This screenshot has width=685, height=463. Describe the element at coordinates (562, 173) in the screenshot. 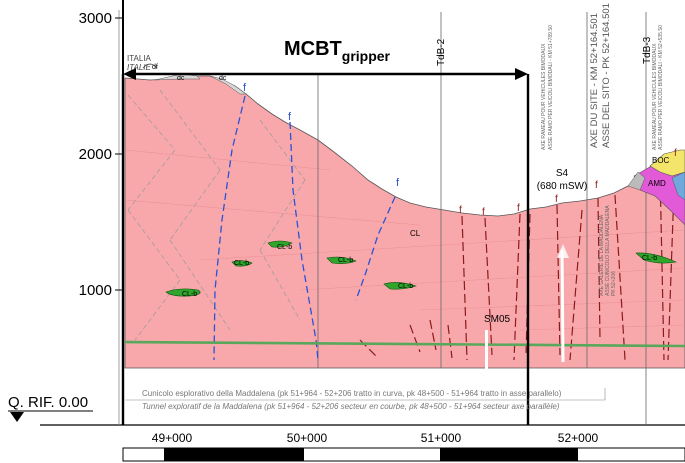

I see `station-name: S4` at that location.